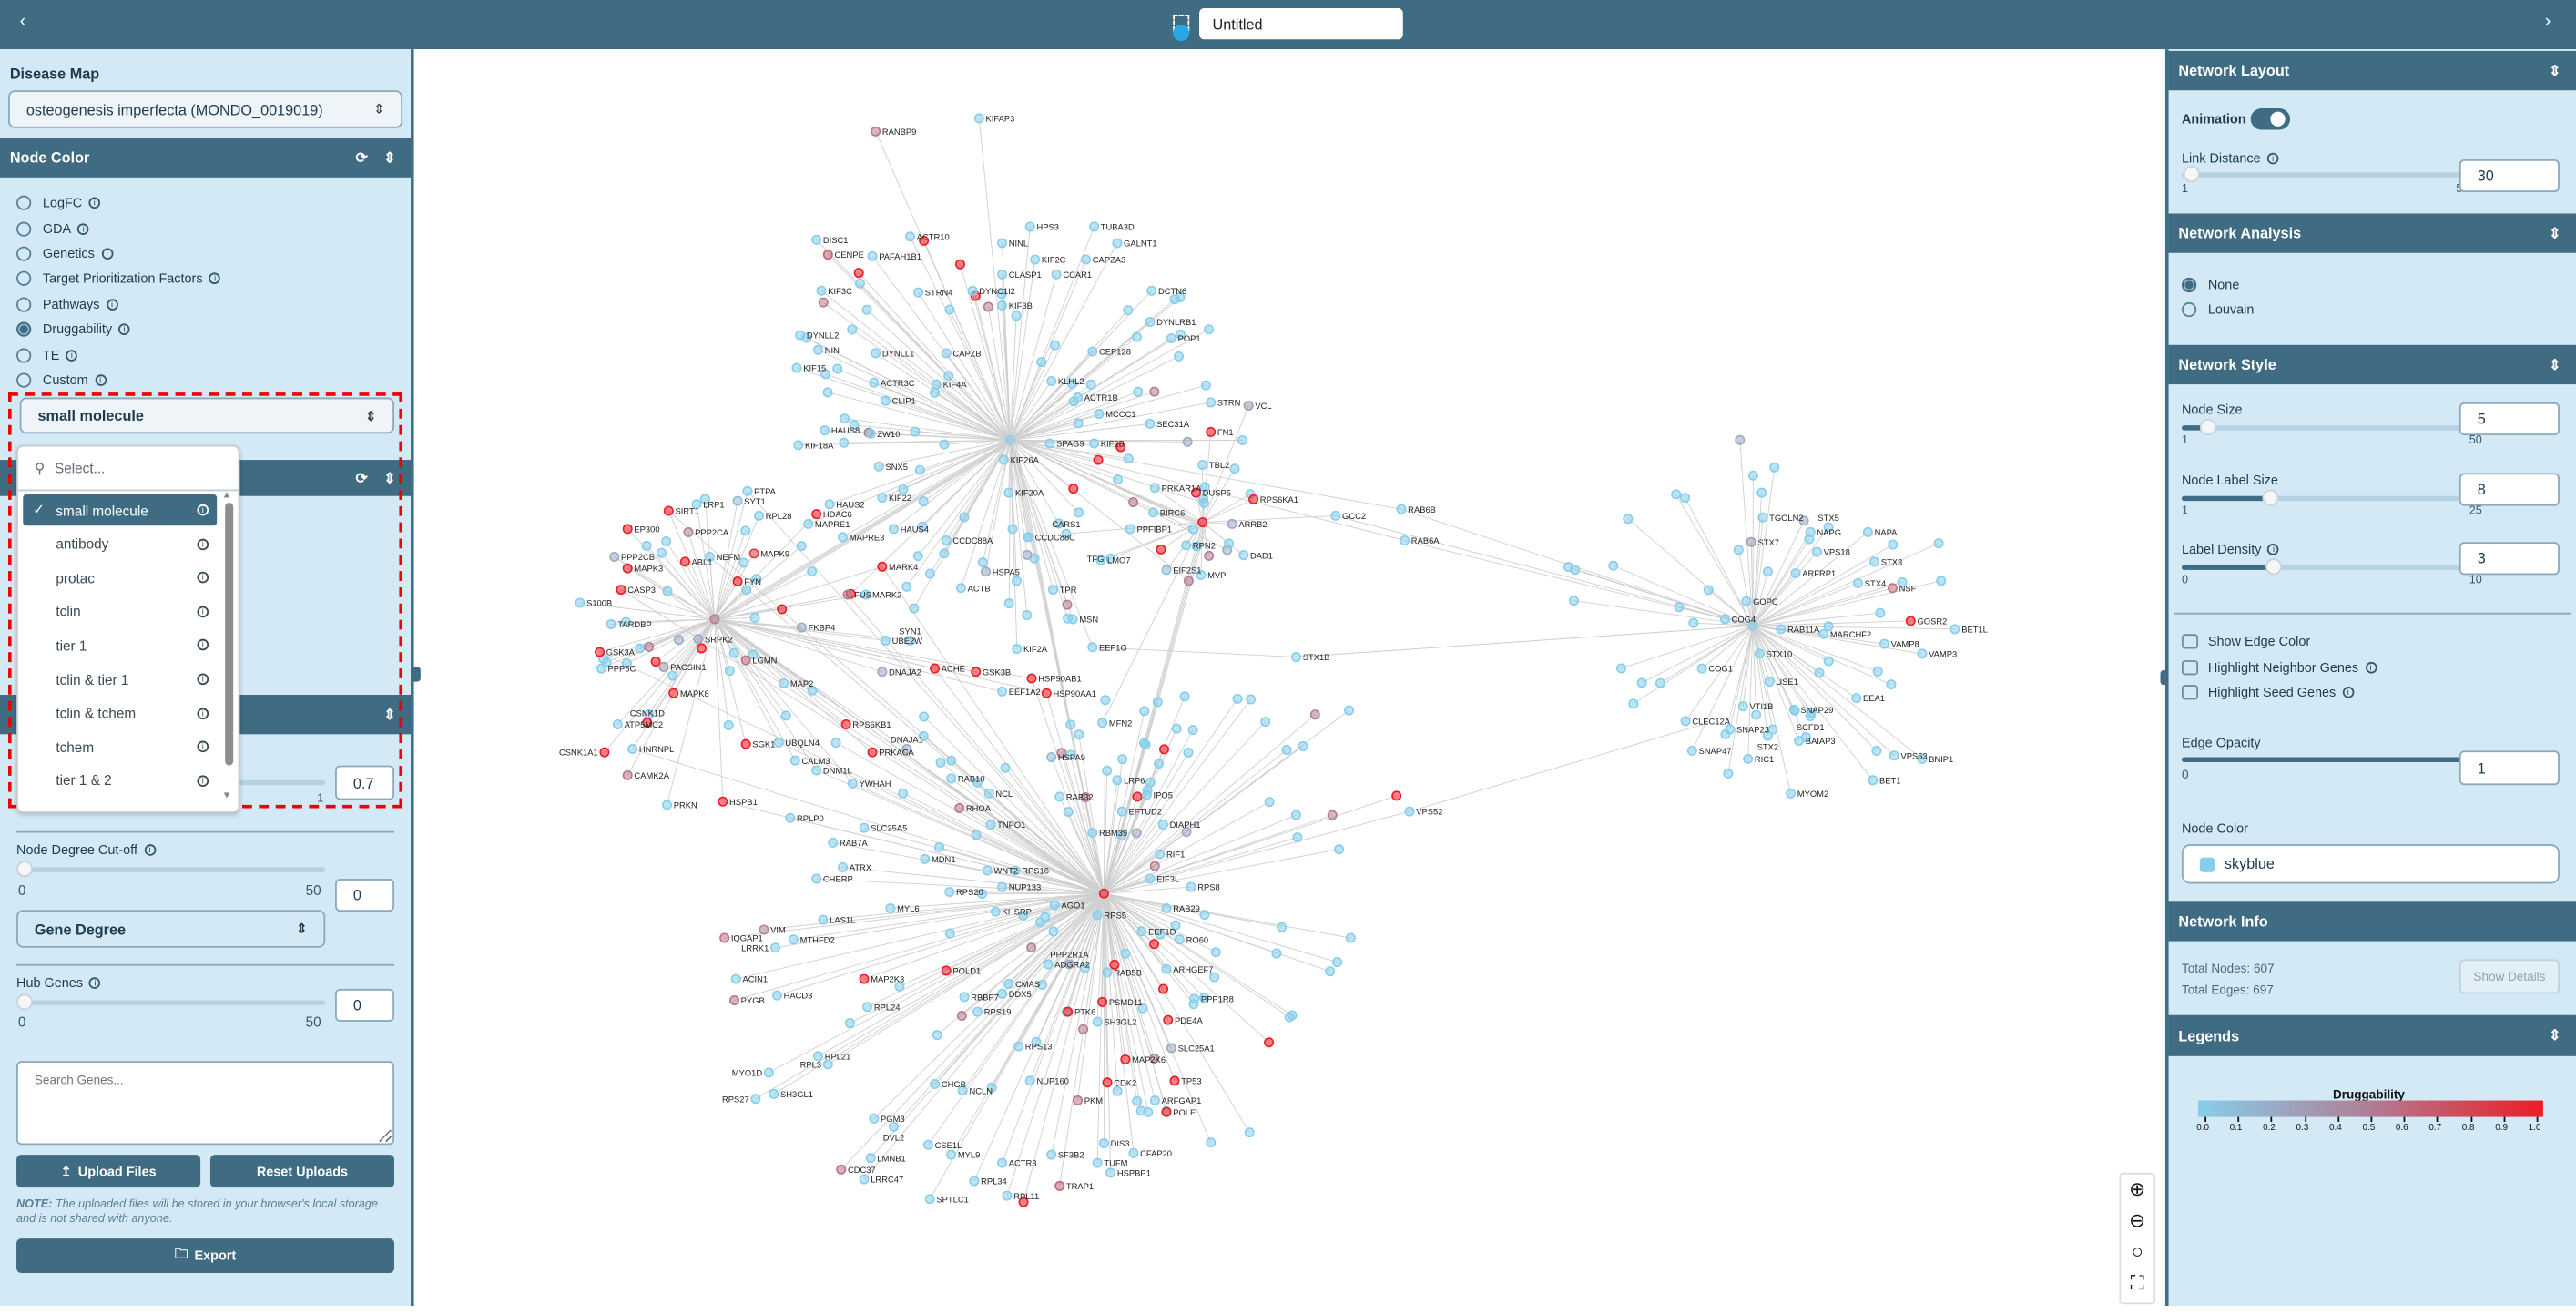  What do you see at coordinates (2510, 489) in the screenshot?
I see `label-size-input: 8` at bounding box center [2510, 489].